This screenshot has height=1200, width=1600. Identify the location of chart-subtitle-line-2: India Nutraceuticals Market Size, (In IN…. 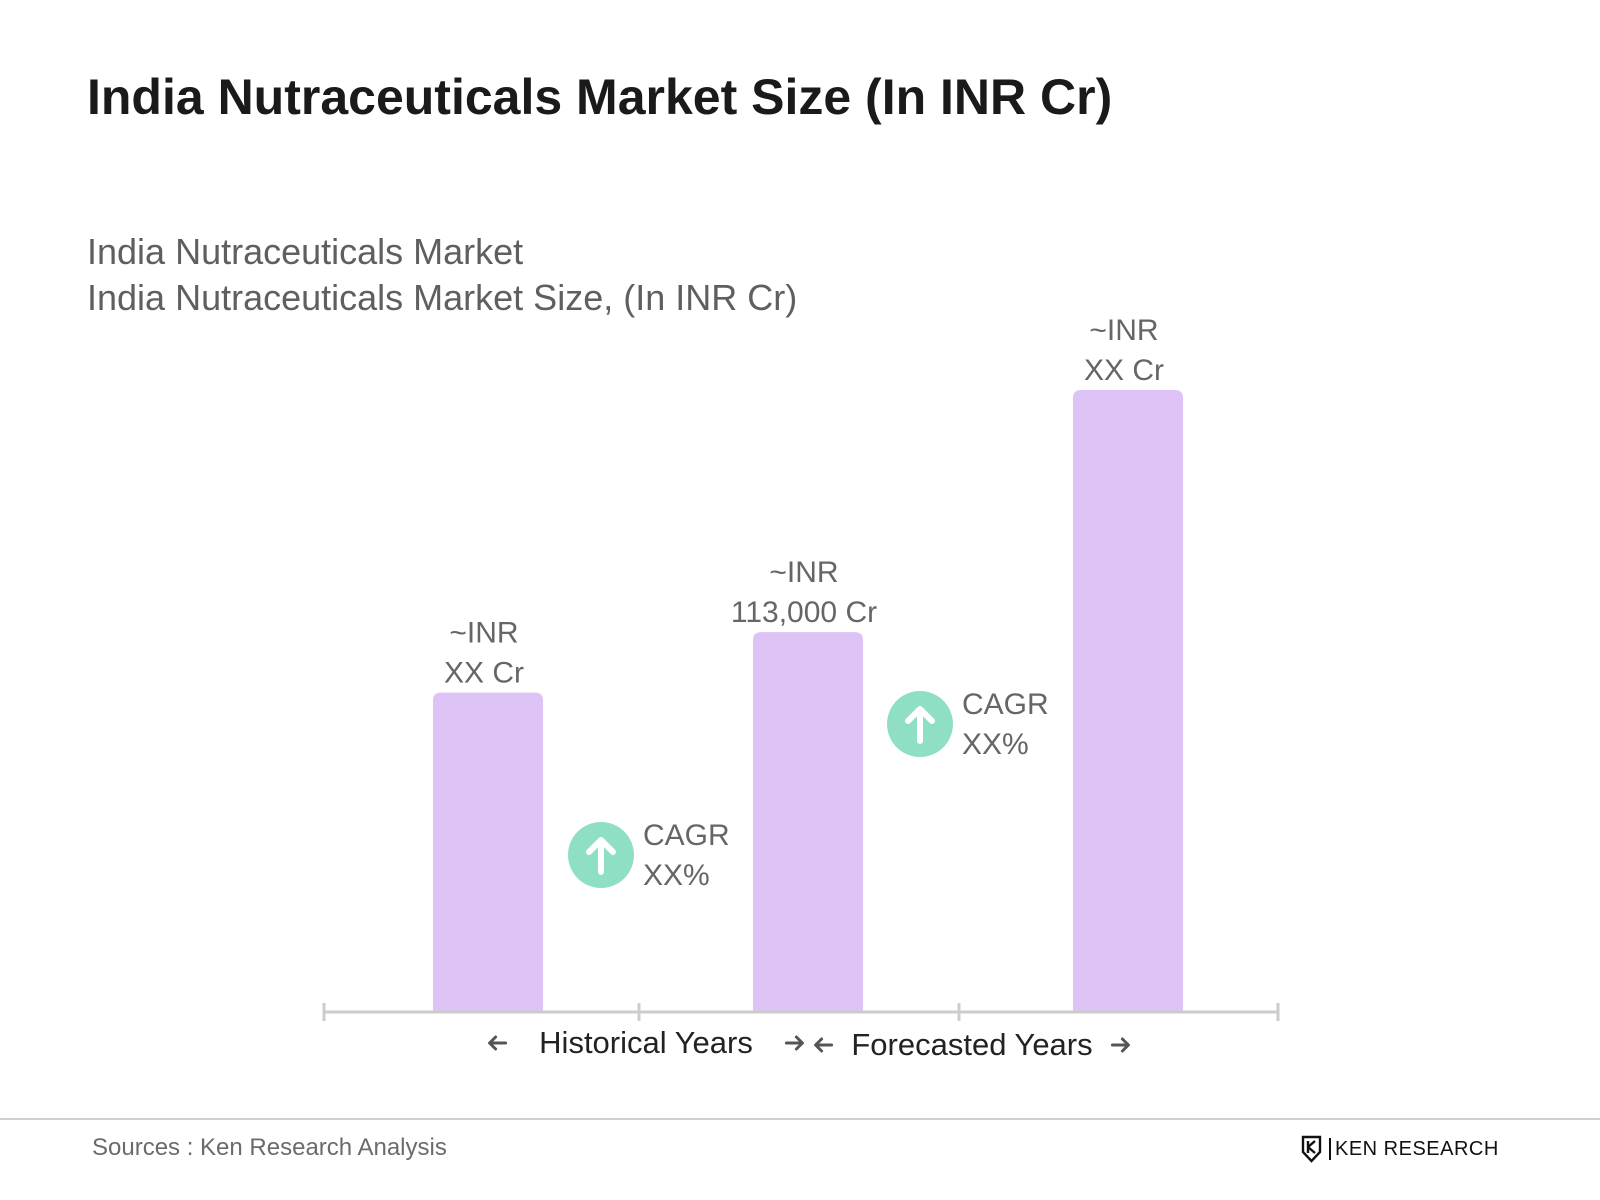
(442, 297).